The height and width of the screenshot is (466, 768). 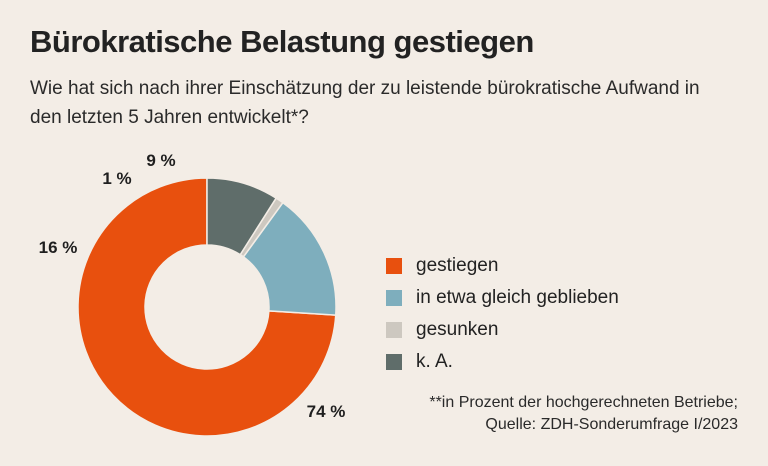 I want to click on slice-ka, so click(x=242, y=216).